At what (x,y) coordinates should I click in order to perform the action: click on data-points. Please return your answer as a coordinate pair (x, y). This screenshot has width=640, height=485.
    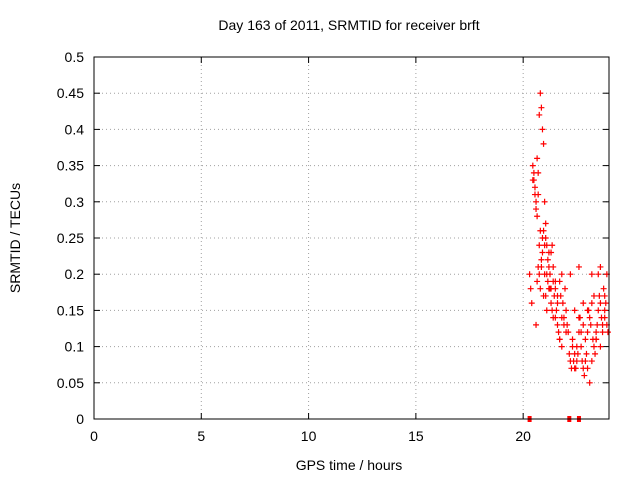
    Looking at the image, I should click on (568, 256).